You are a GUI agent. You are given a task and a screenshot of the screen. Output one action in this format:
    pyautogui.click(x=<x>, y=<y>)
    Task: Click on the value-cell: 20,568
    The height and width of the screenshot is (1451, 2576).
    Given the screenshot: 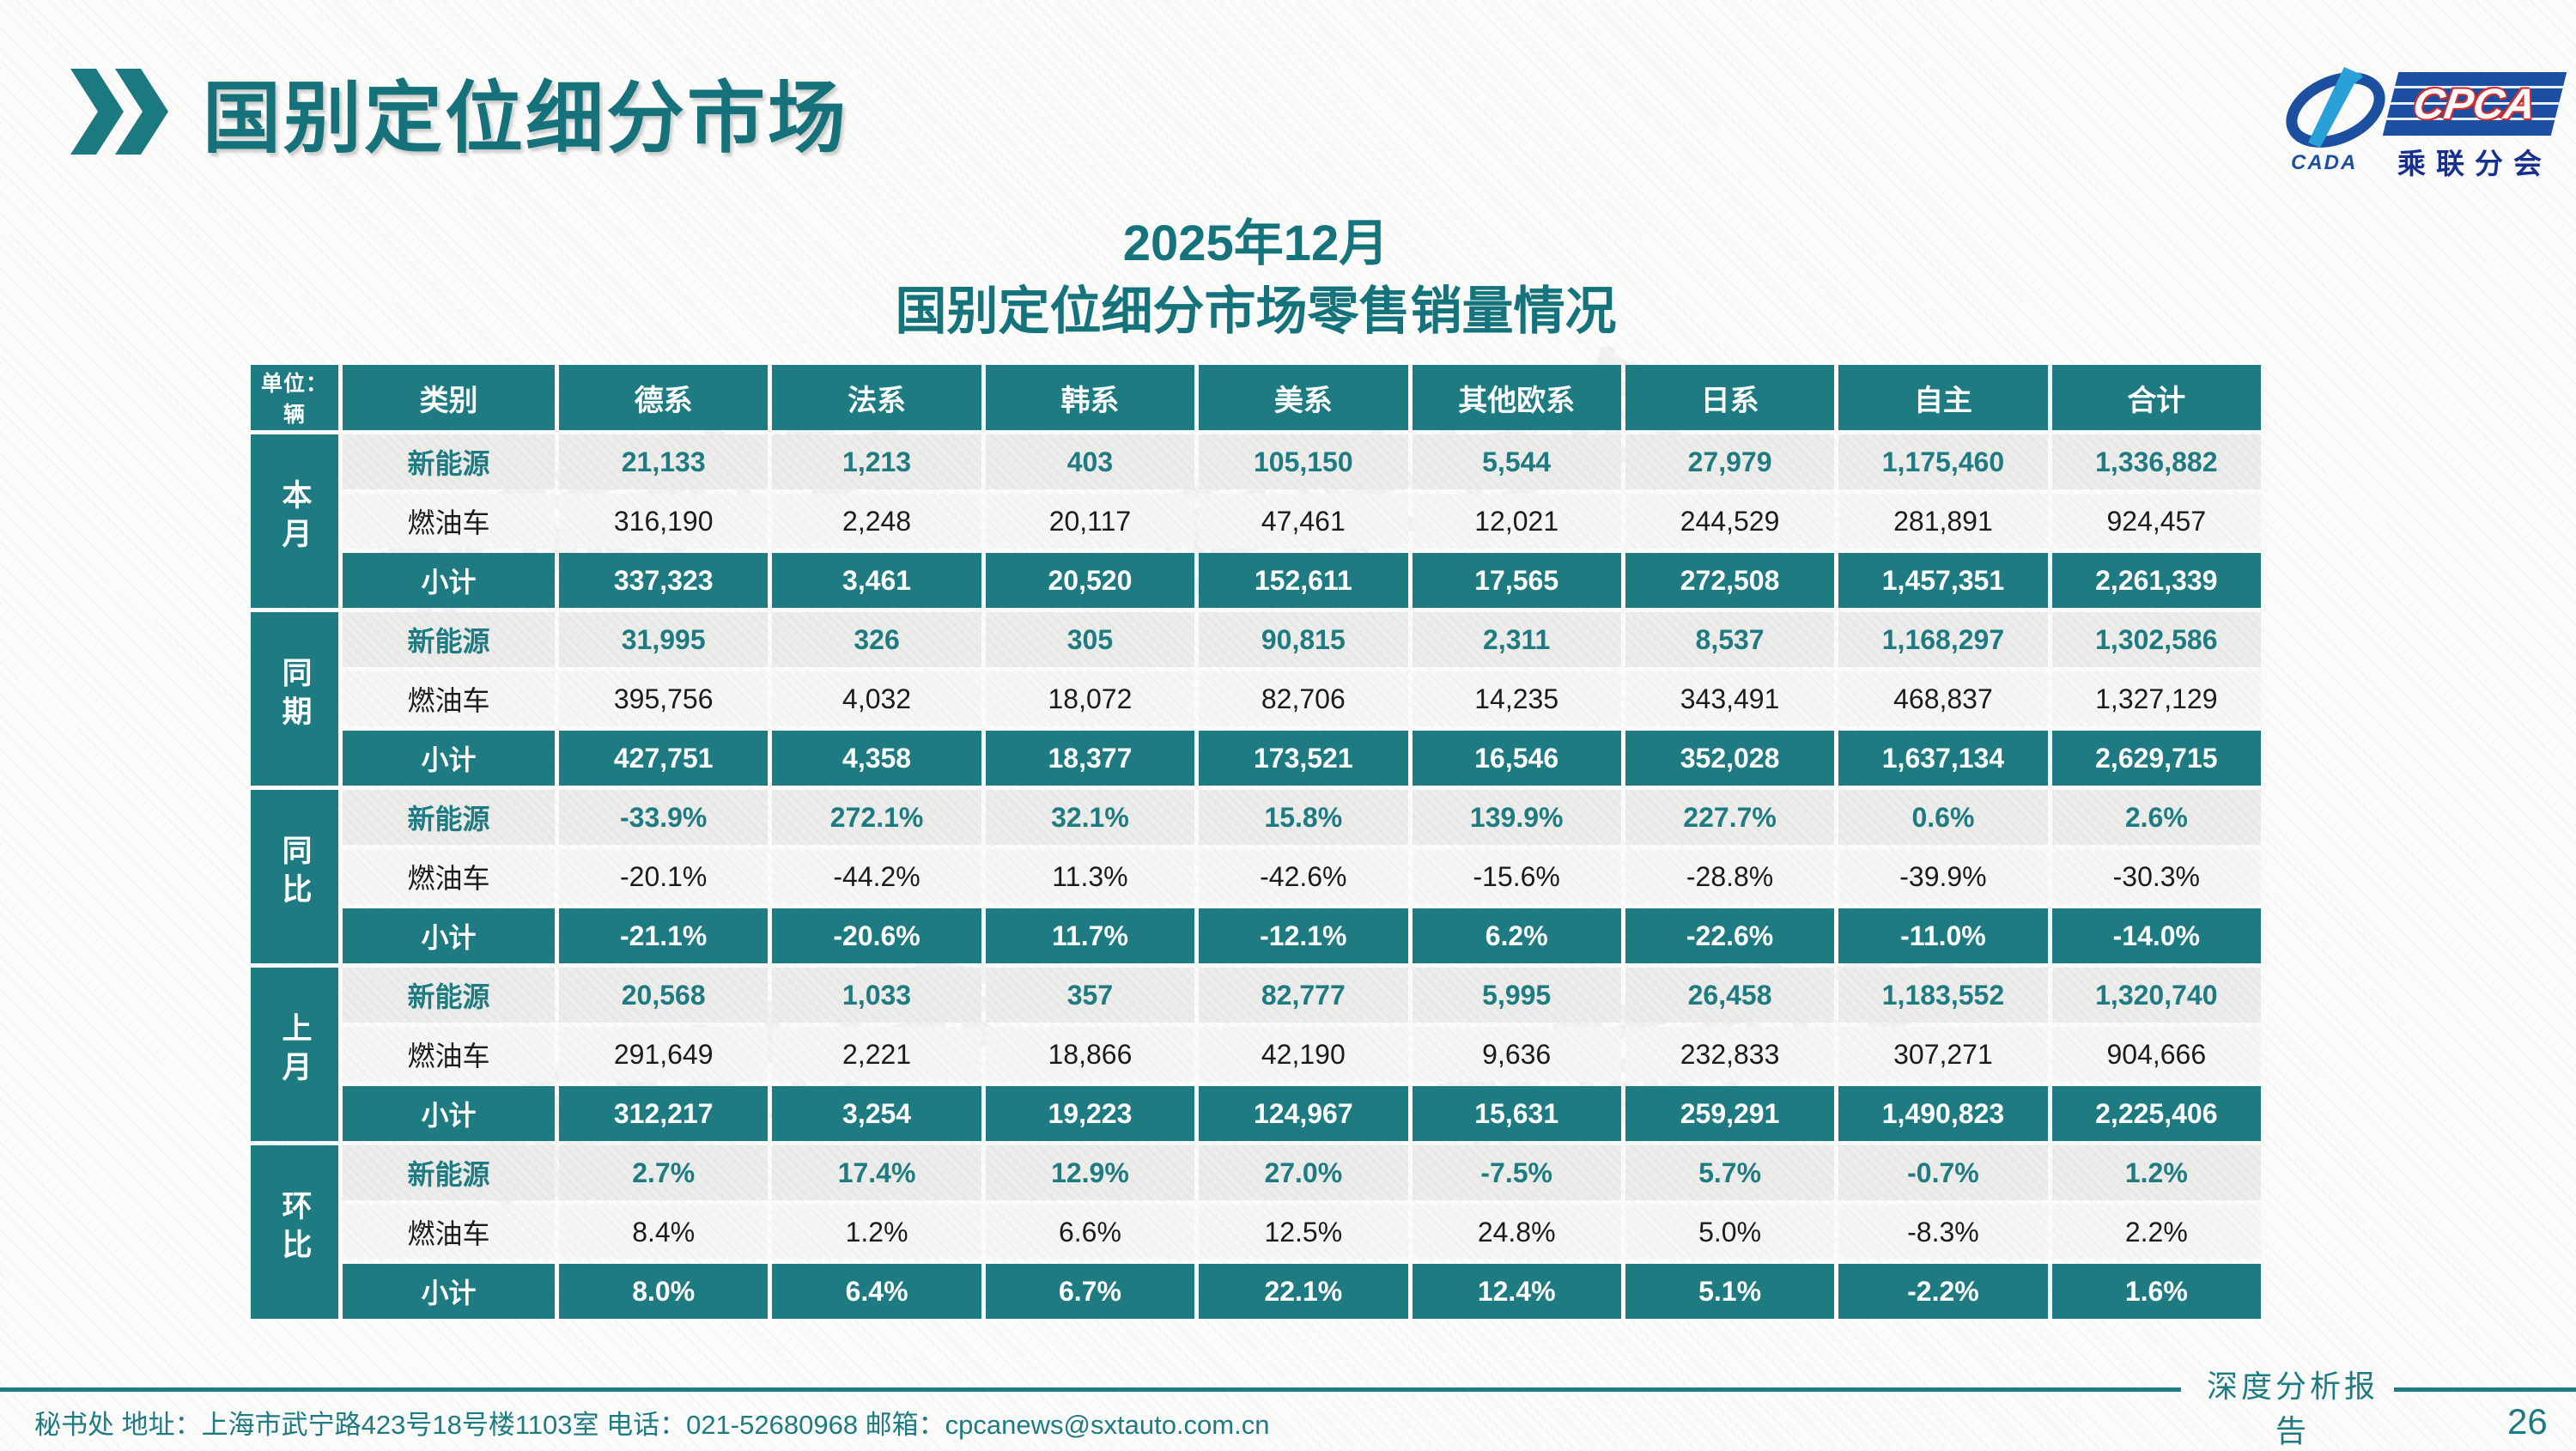 What is the action you would take?
    pyautogui.click(x=664, y=995)
    